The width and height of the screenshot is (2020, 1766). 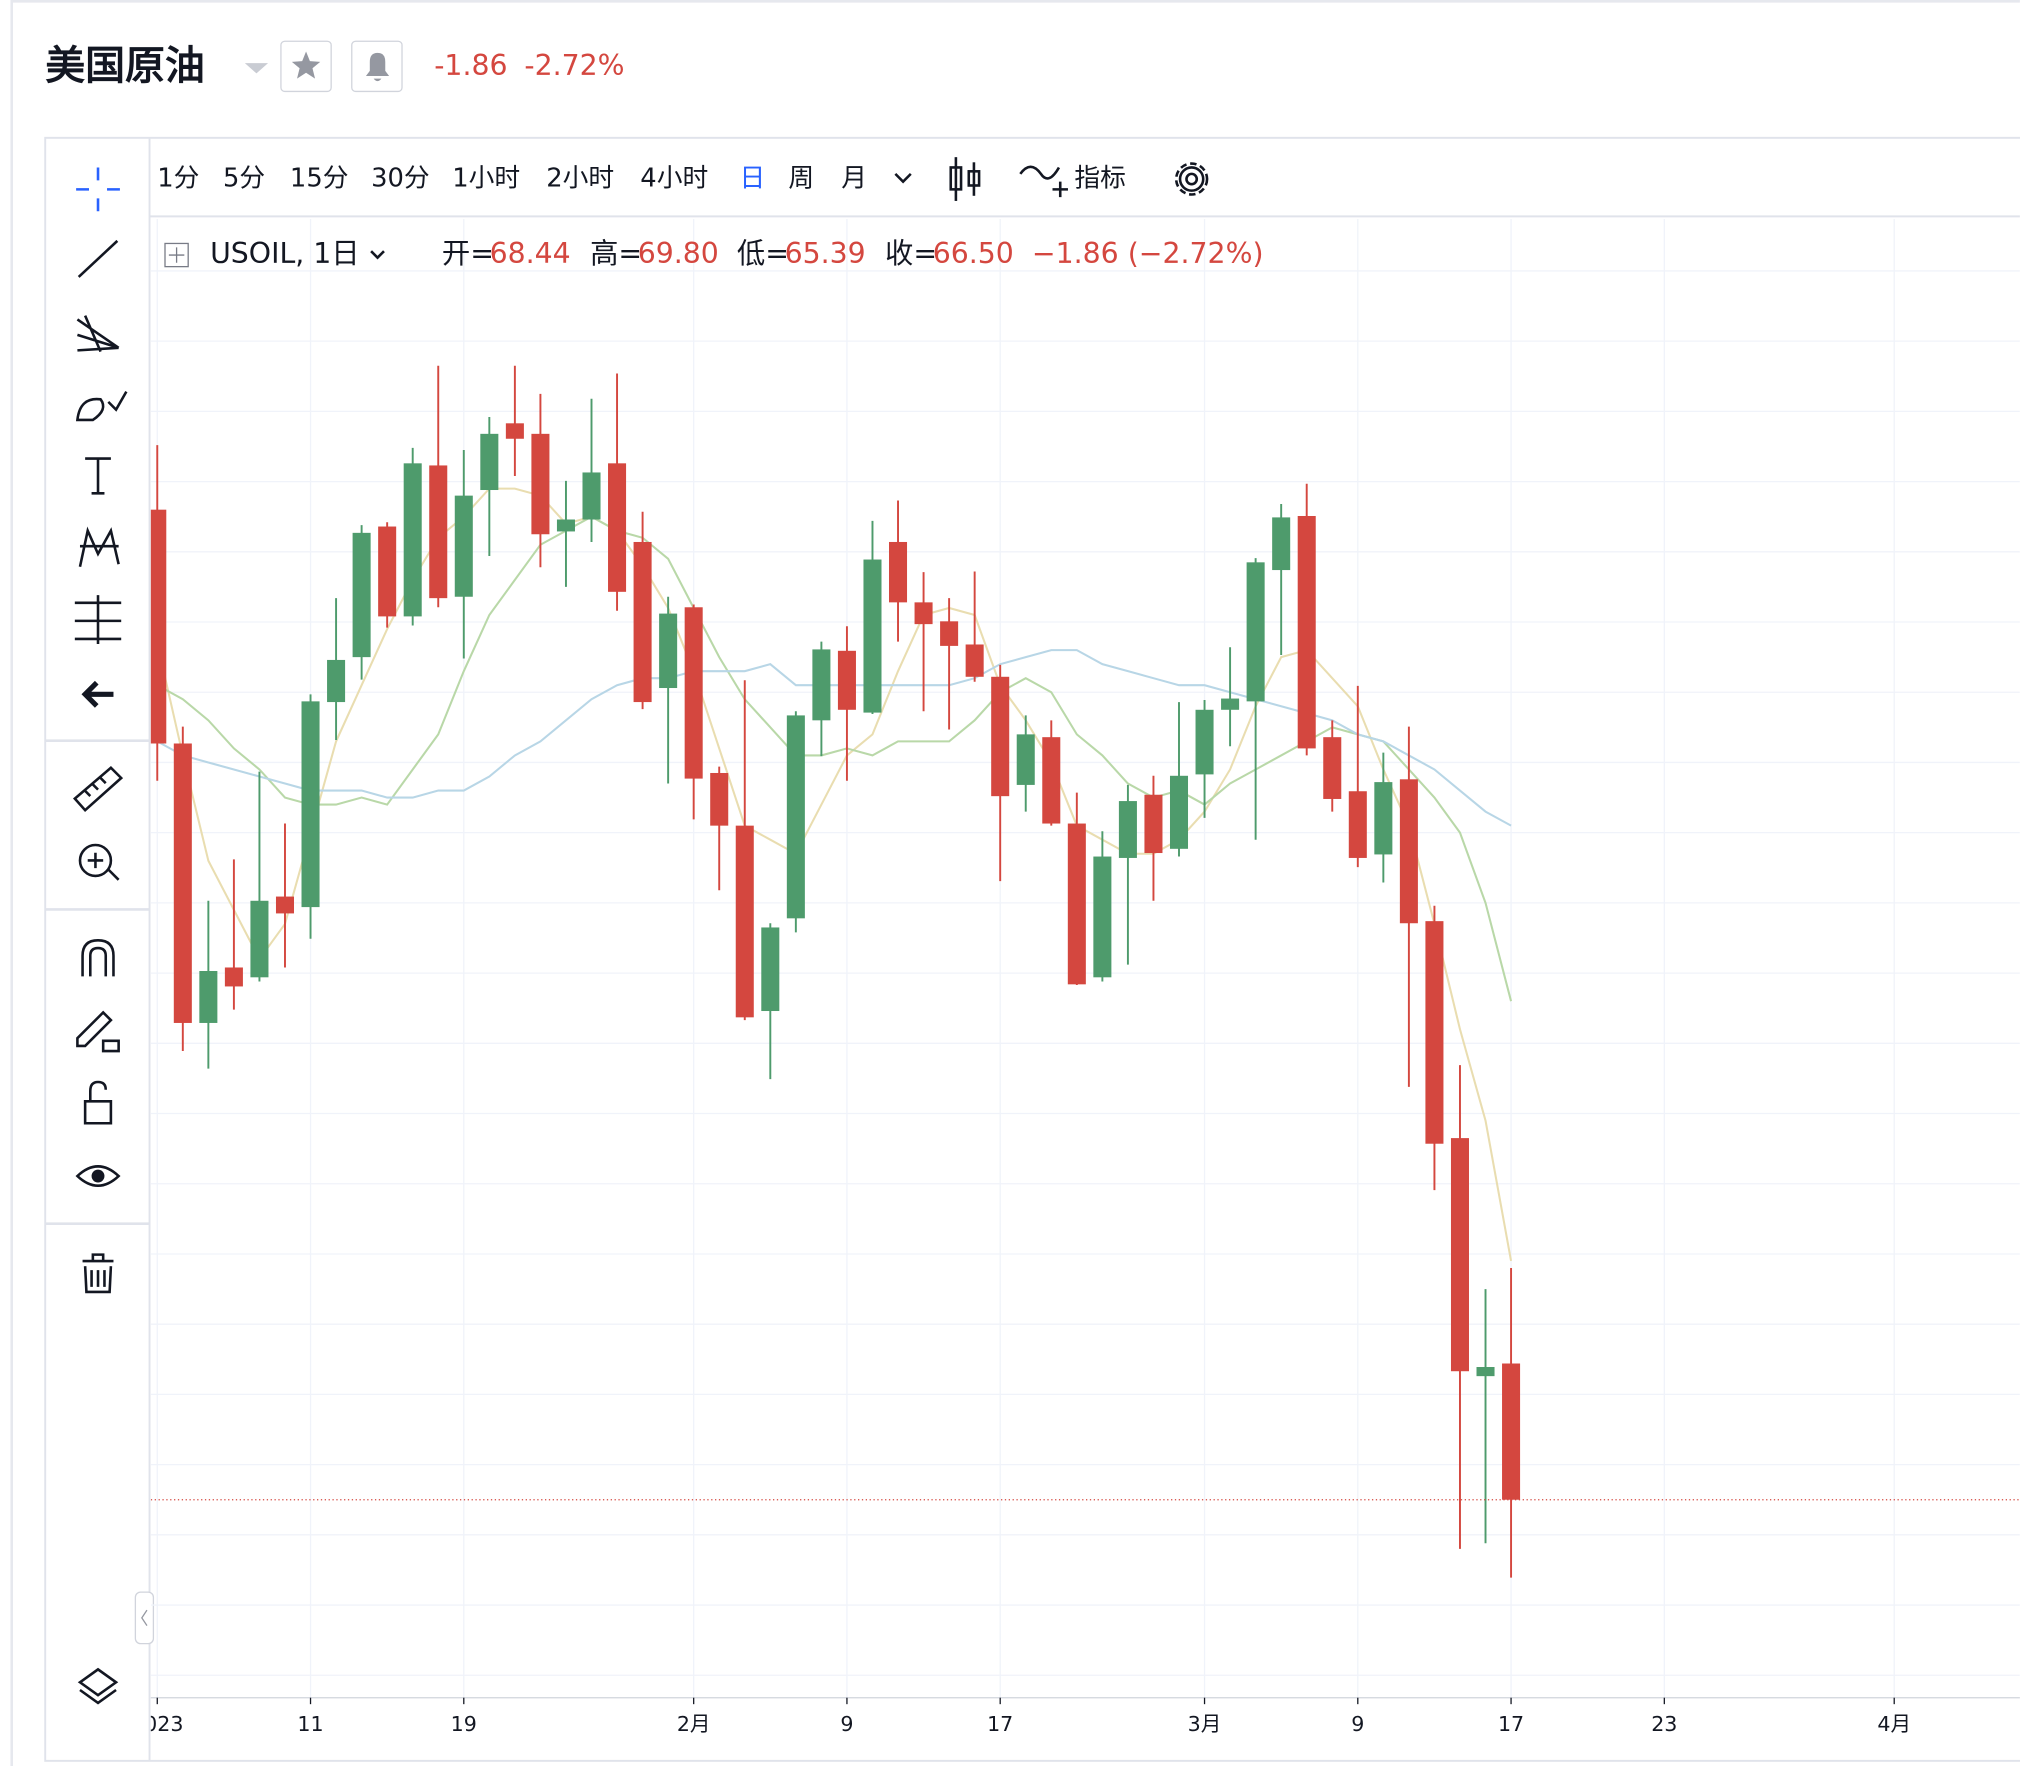 What do you see at coordinates (965, 179) in the screenshot?
I see `chart-type-button` at bounding box center [965, 179].